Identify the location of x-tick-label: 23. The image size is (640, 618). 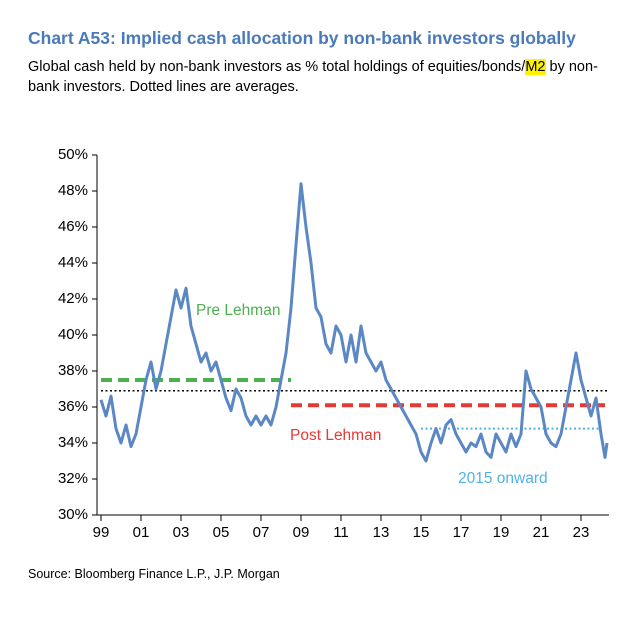
(581, 532).